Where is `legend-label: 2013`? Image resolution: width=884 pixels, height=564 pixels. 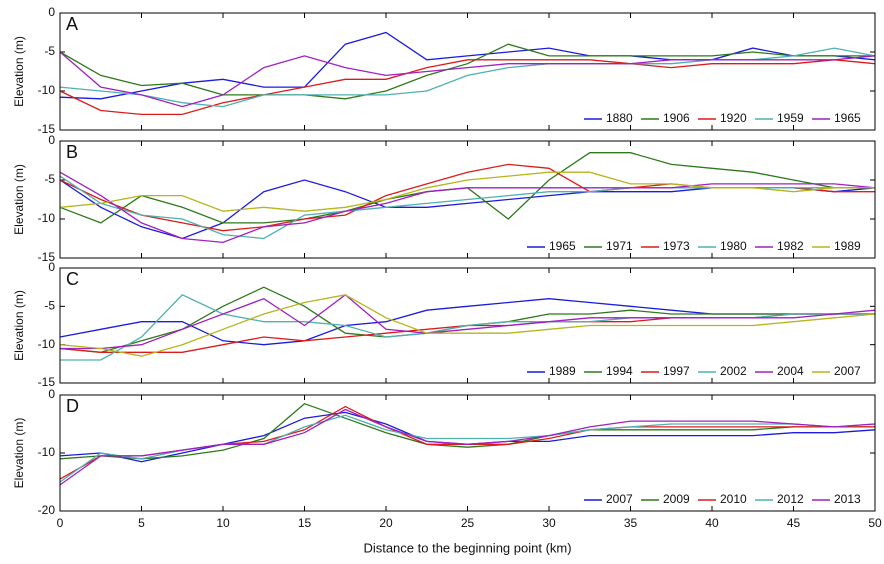
legend-label: 2013 is located at coordinates (847, 499).